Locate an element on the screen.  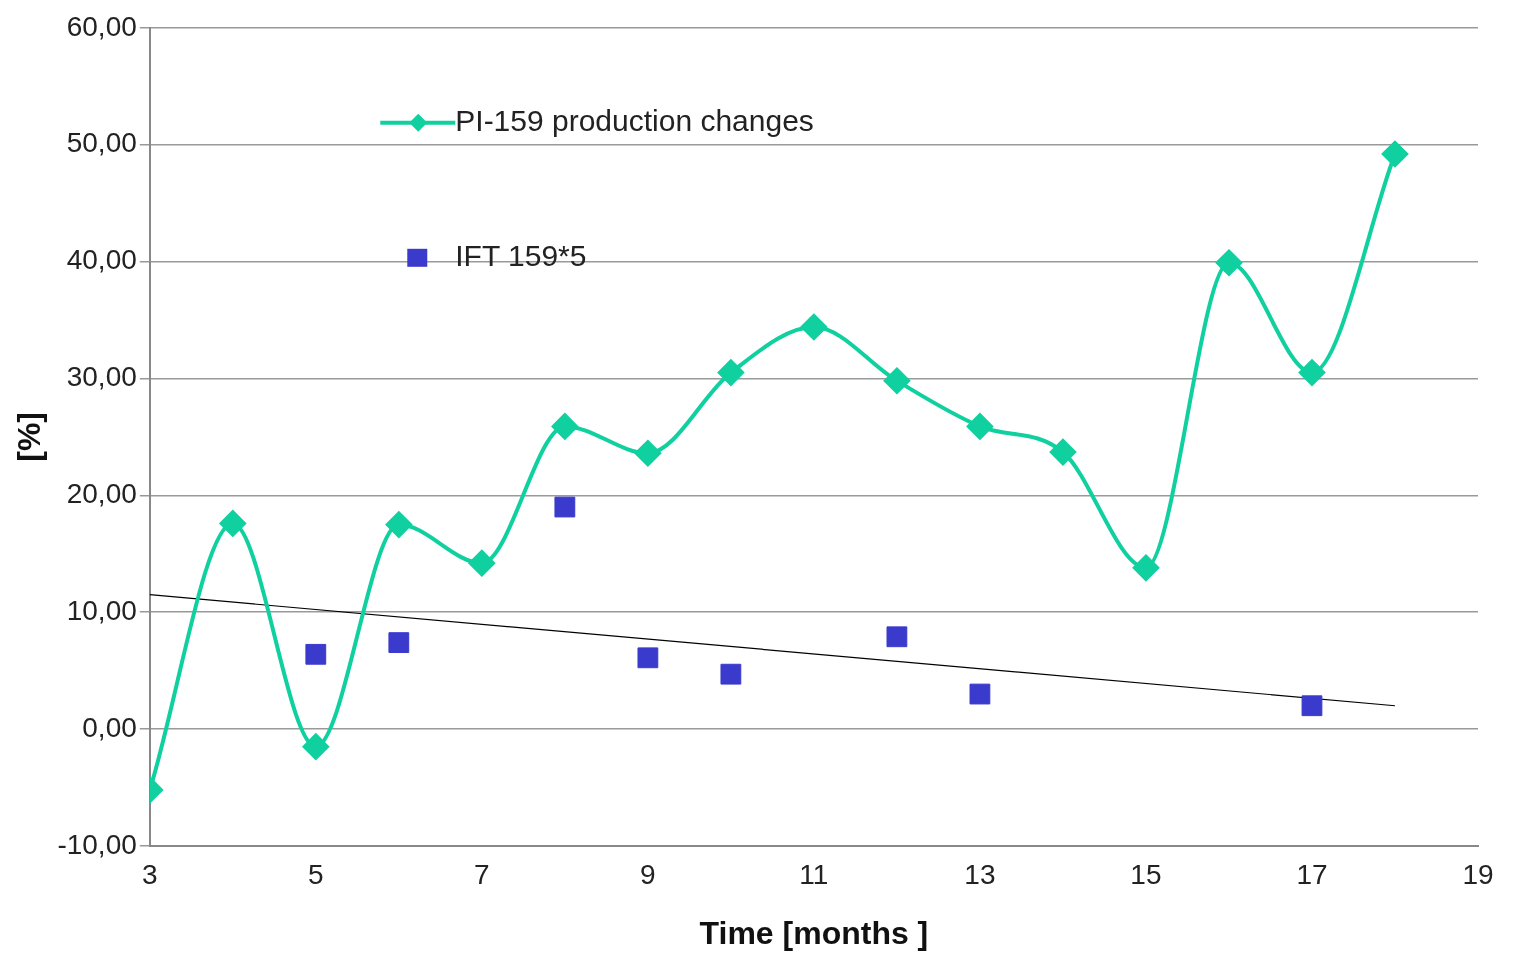
x-tick-label: 5 is located at coordinates (316, 874).